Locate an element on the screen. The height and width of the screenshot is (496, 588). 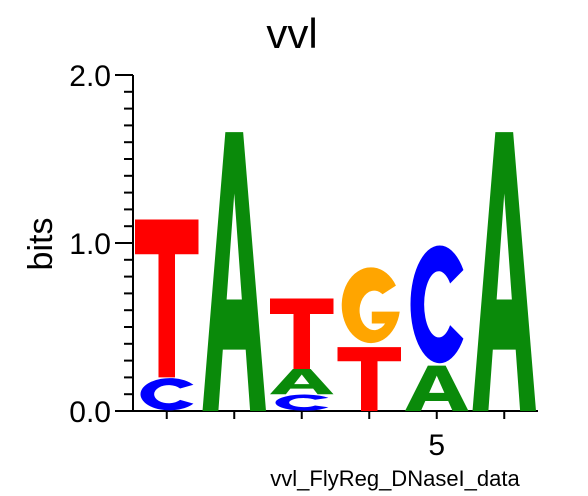
chart-title: vvl is located at coordinates (291, 33).